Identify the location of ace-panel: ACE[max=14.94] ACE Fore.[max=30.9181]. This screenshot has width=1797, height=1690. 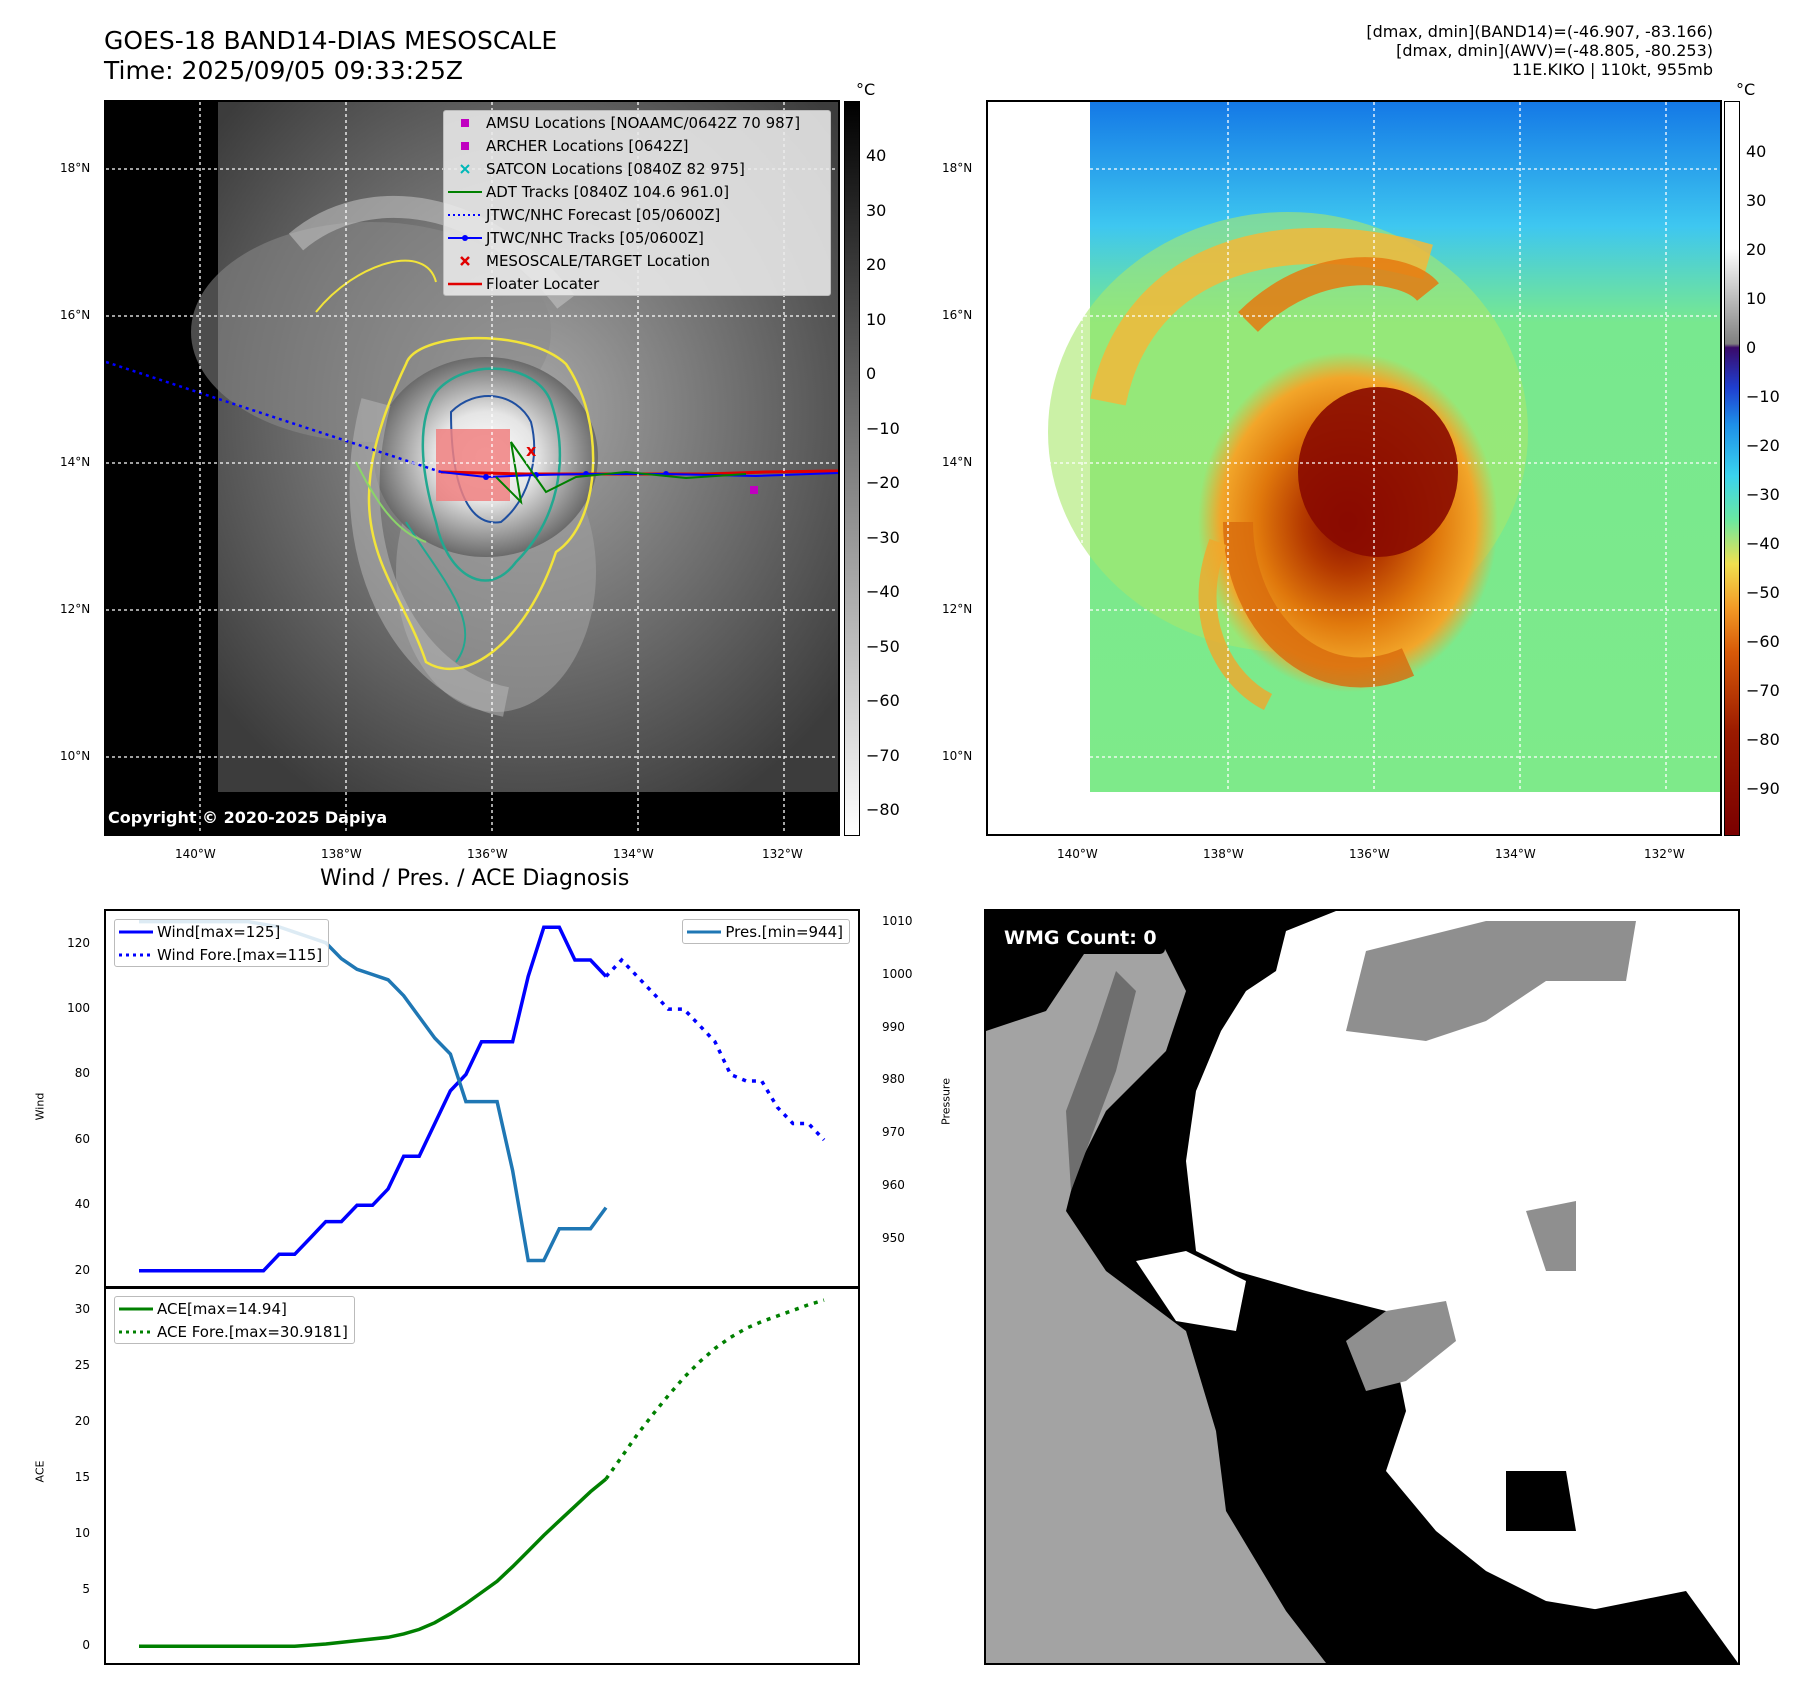
(482, 1475).